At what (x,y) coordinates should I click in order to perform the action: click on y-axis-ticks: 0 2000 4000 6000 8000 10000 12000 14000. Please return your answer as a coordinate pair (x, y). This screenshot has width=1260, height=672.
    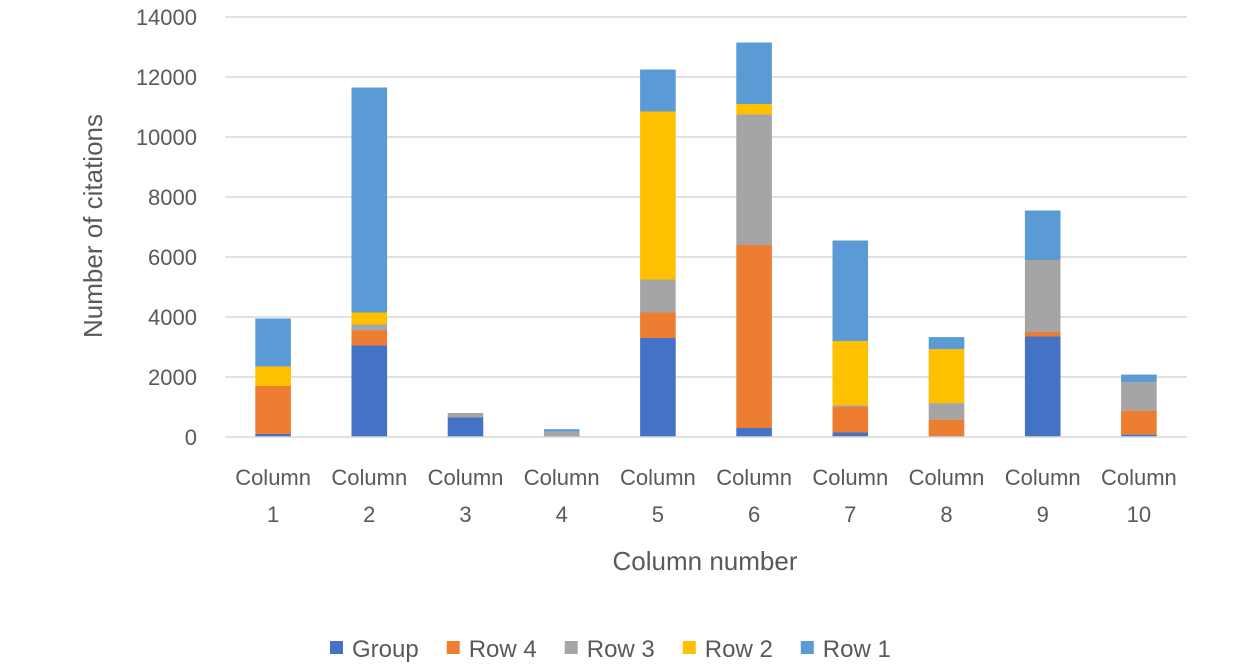
    Looking at the image, I should click on (166, 227).